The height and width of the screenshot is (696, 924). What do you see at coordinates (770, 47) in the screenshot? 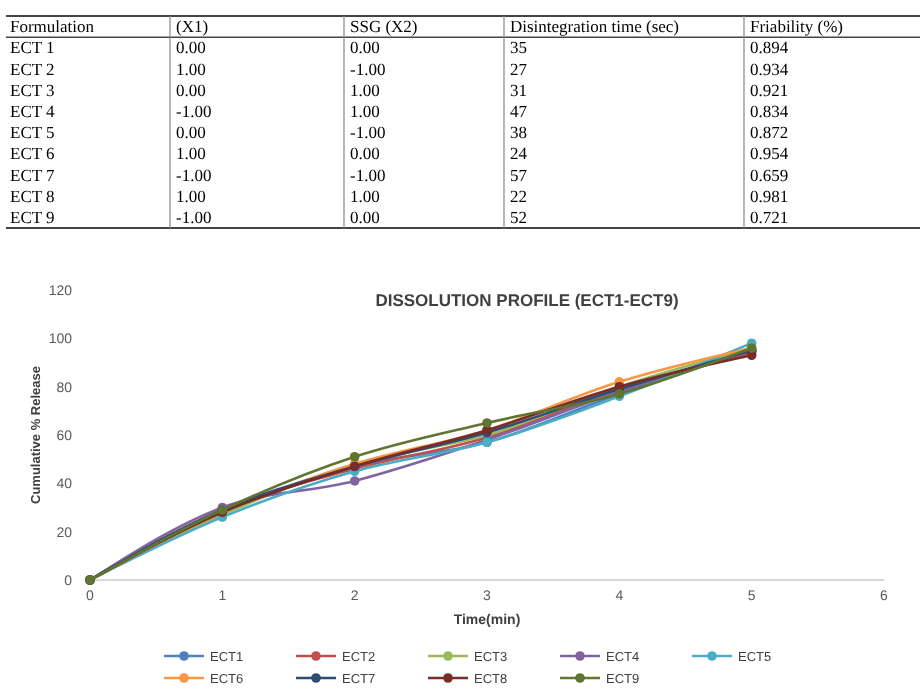
I see `data-label: 0.894` at bounding box center [770, 47].